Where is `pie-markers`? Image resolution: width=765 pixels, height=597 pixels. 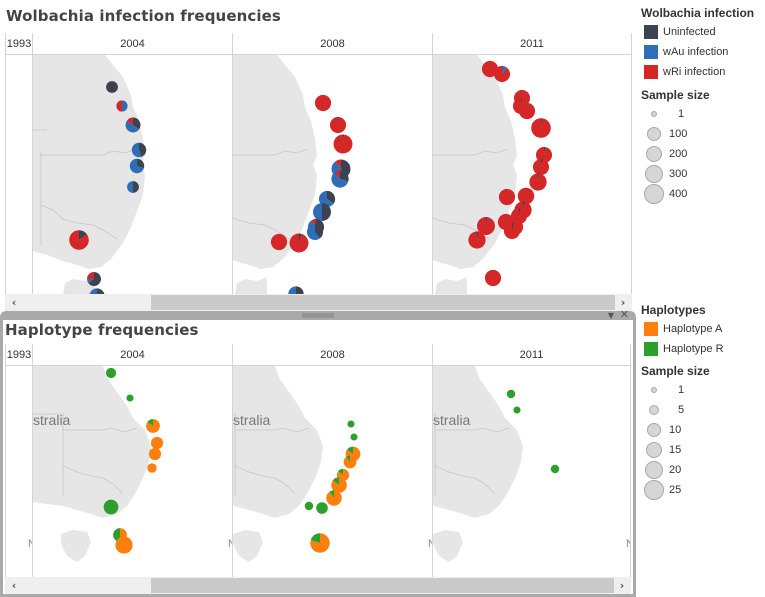 pie-markers is located at coordinates (311, 194).